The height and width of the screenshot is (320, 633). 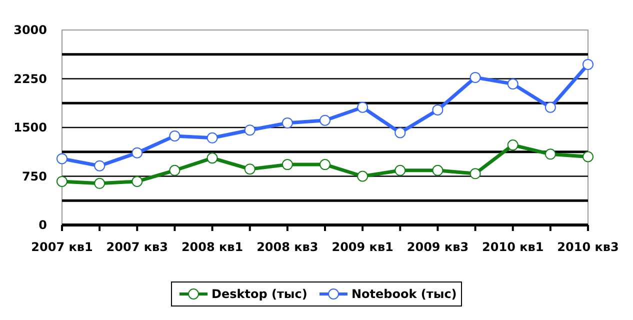 What do you see at coordinates (30, 79) in the screenshot?
I see `y-tick-label: 2250` at bounding box center [30, 79].